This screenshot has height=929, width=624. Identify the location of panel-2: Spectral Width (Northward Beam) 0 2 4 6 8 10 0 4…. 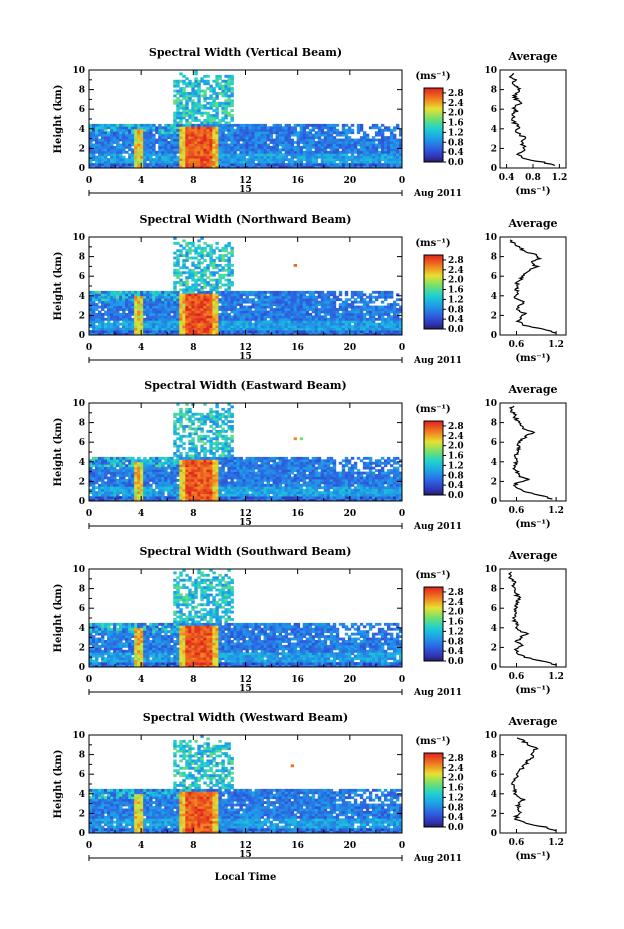
(310, 289).